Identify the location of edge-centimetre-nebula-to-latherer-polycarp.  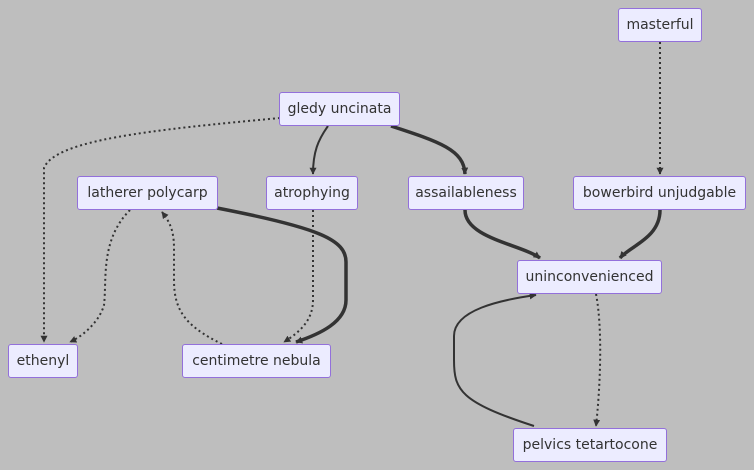
(192, 278).